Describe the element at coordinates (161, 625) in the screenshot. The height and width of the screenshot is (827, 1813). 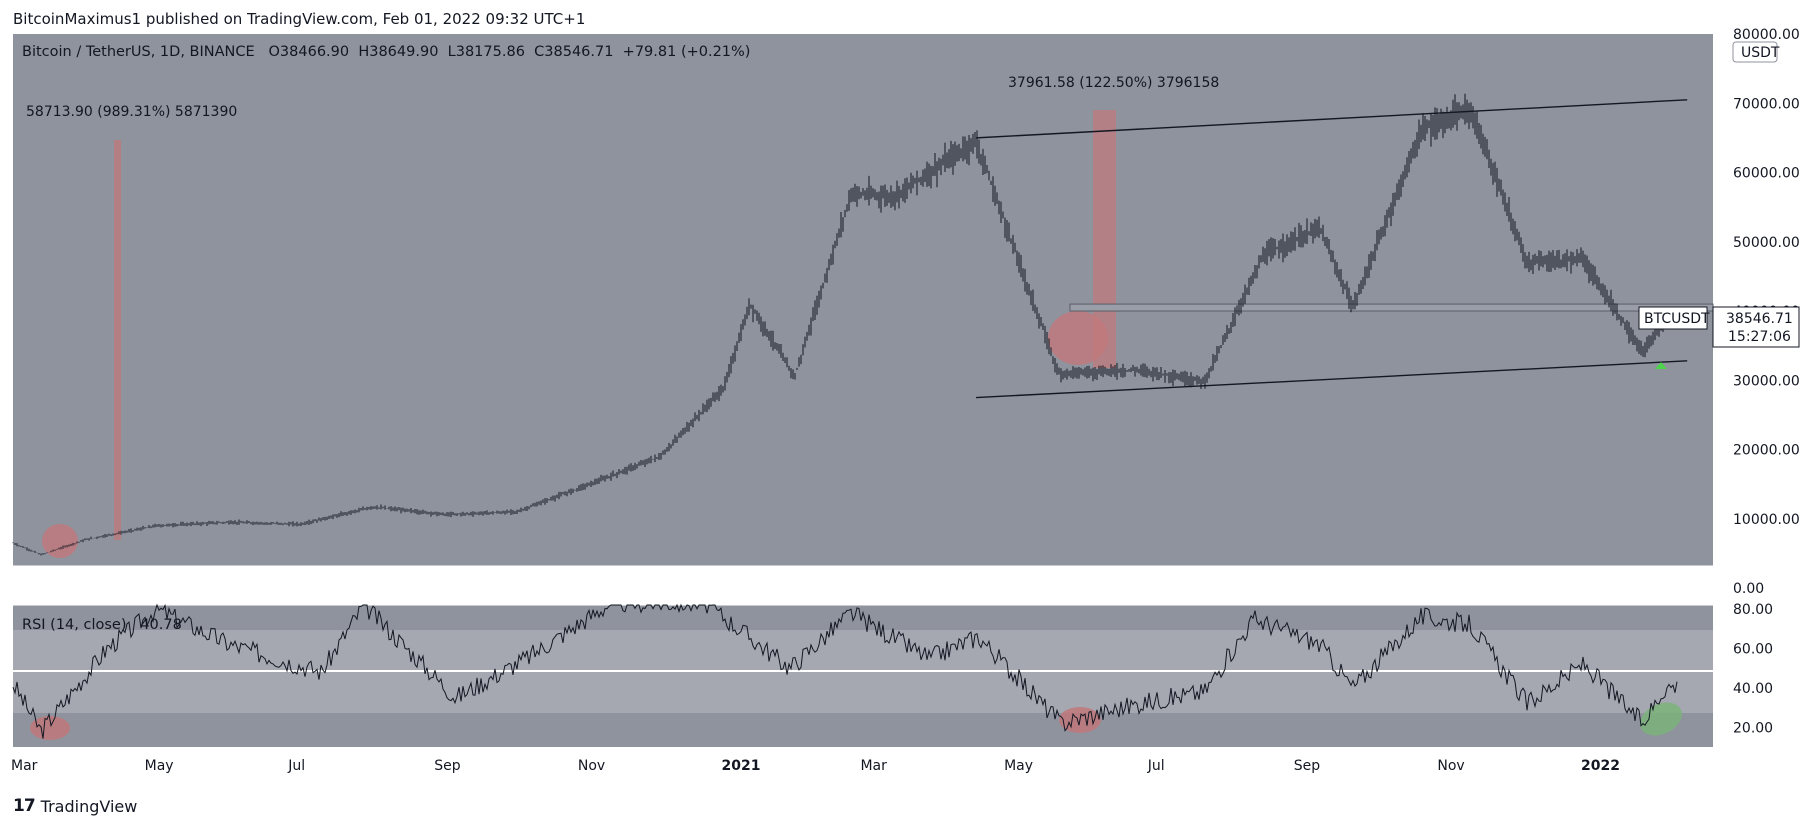
I see `rsi-value: 40.78` at that location.